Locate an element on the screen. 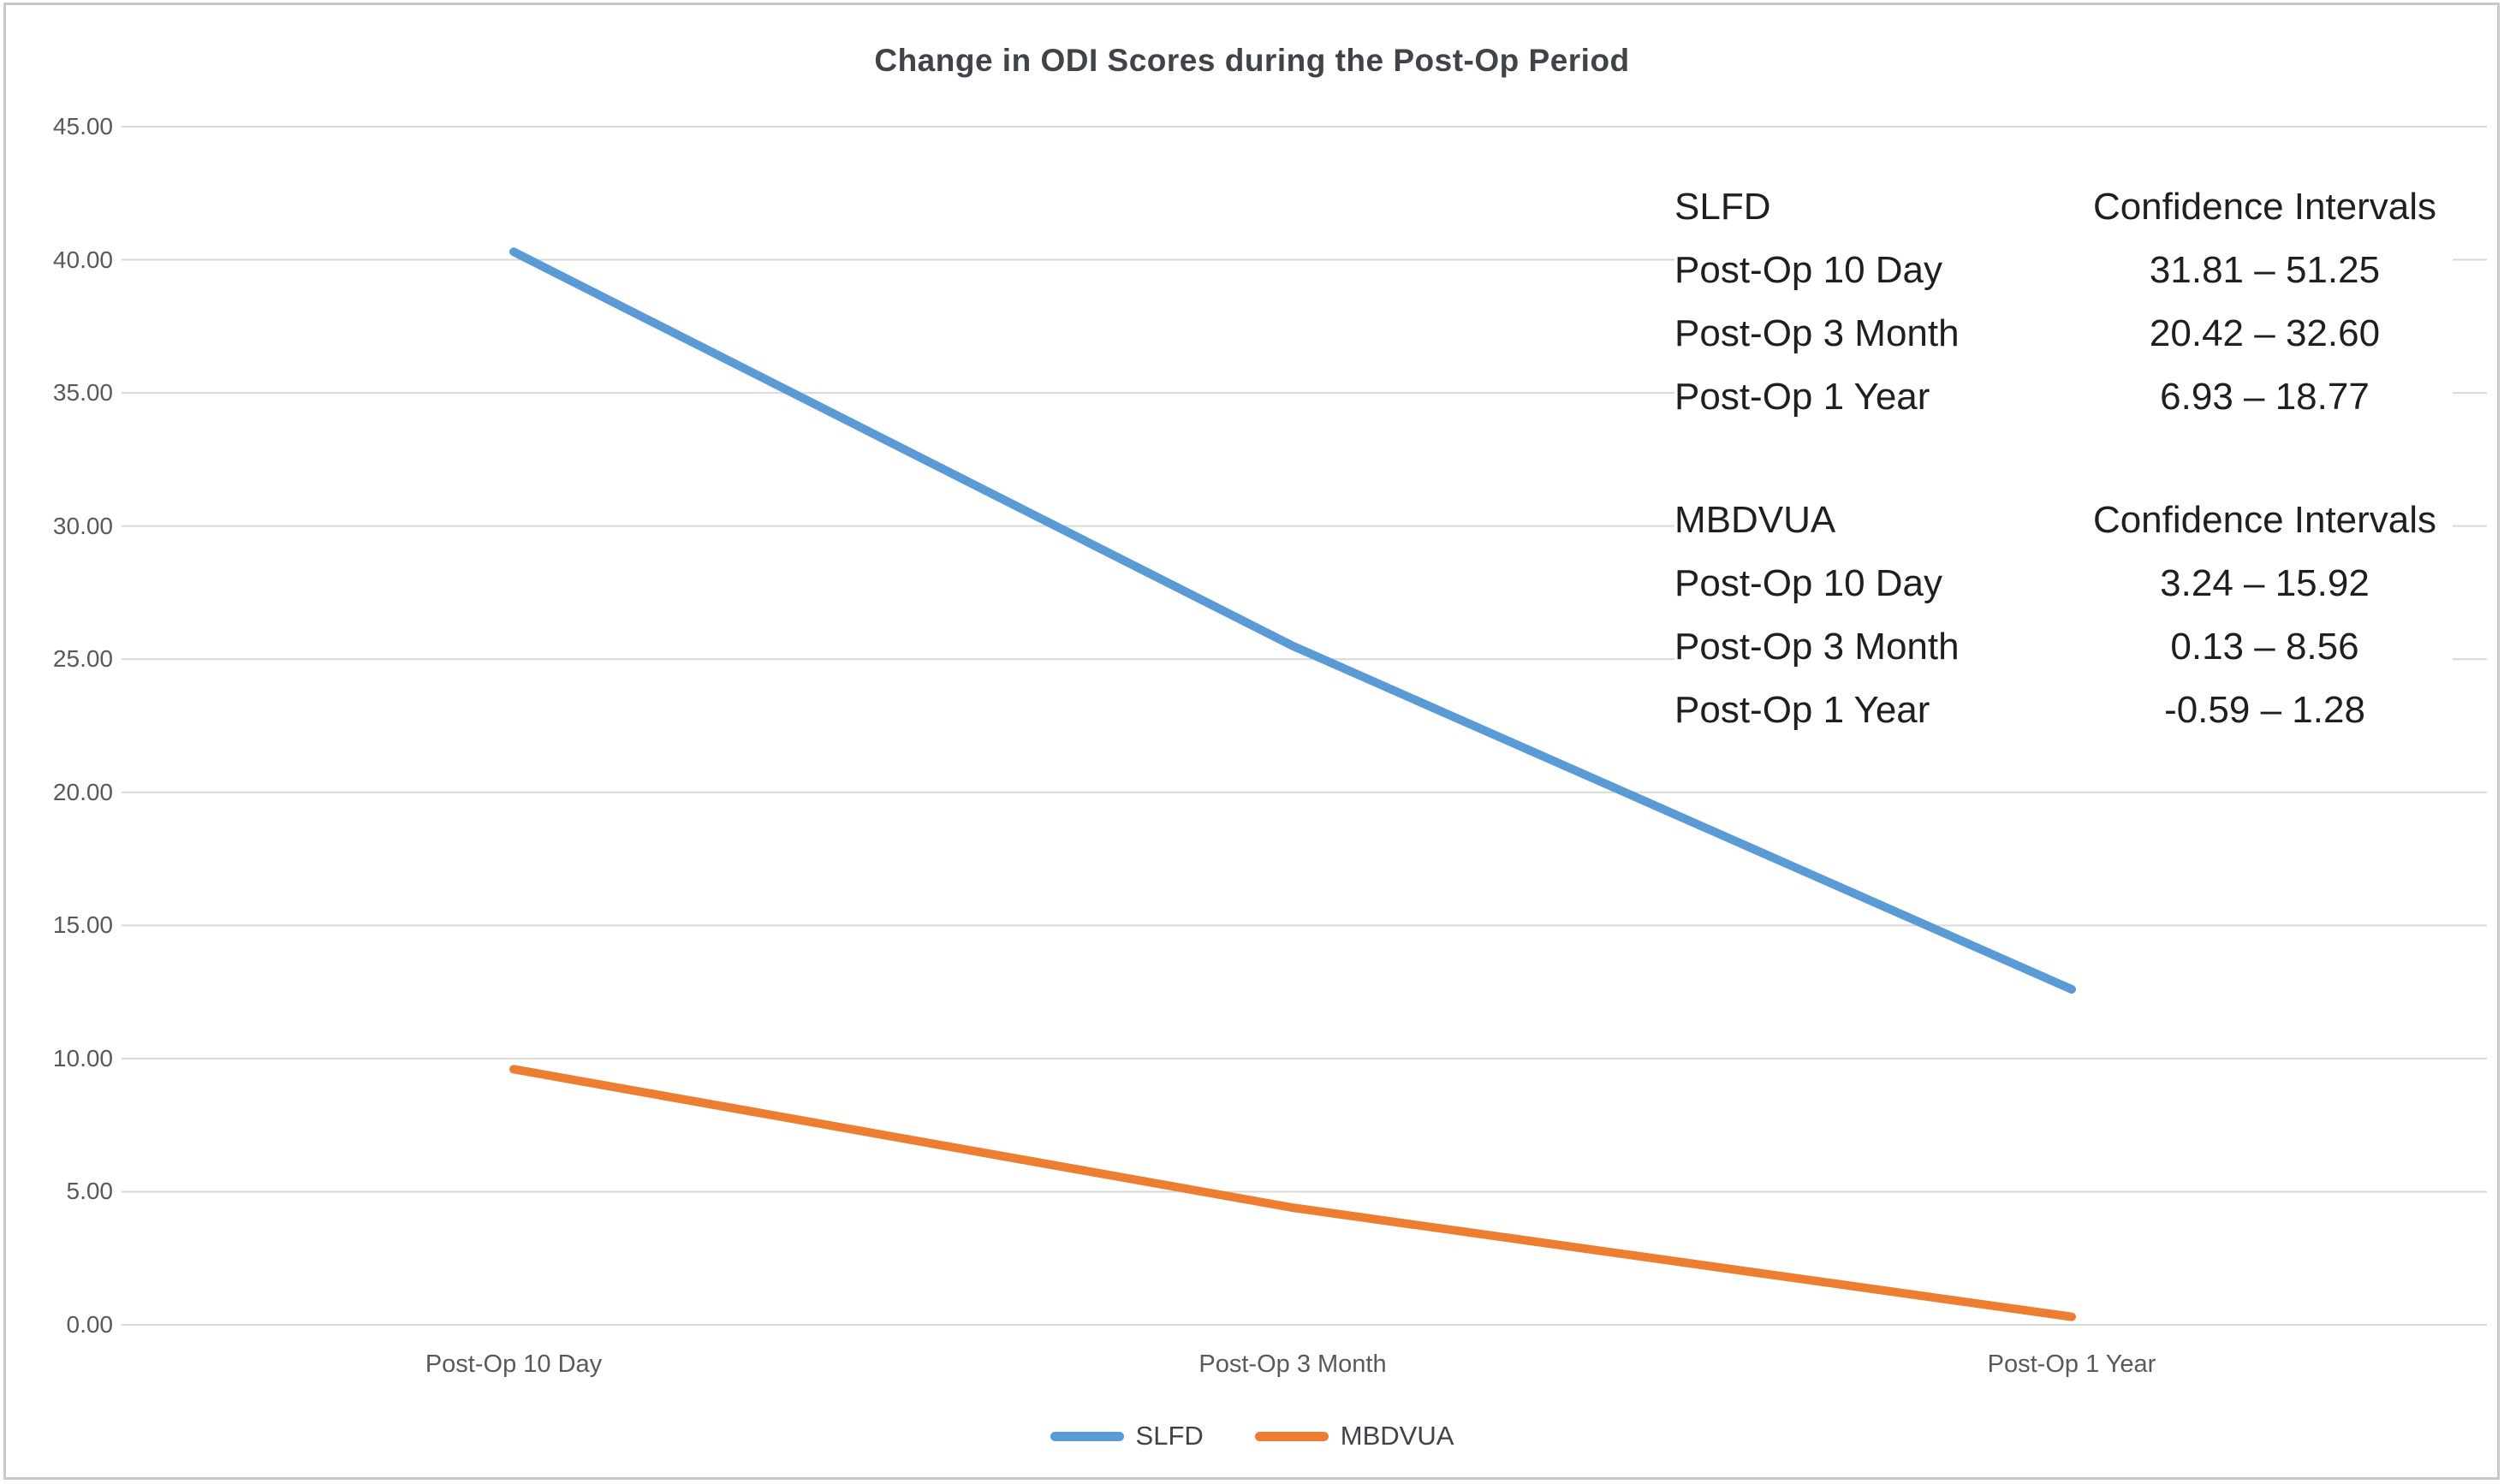 This screenshot has width=2504, height=1484. ci-row-interval: 6.93 – 18.77 is located at coordinates (2265, 397).